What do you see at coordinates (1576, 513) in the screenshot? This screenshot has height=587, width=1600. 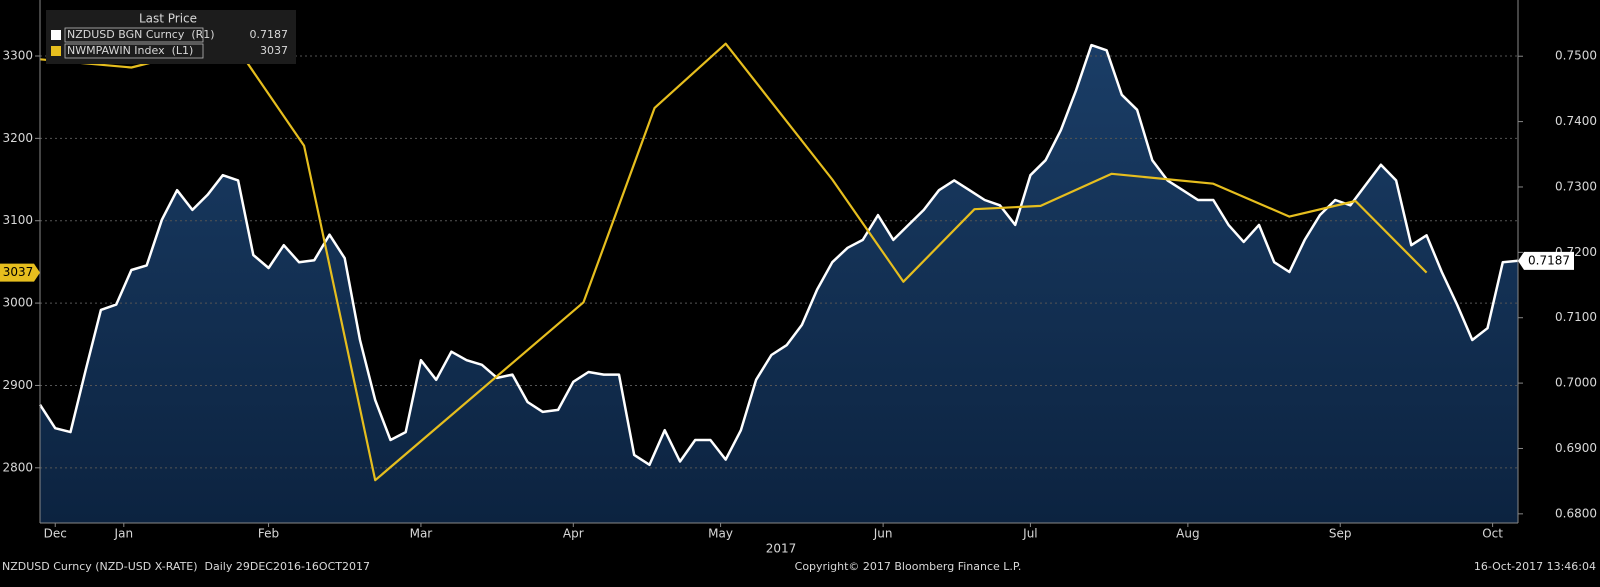 I see `y2-tick-label: 0.6800` at bounding box center [1576, 513].